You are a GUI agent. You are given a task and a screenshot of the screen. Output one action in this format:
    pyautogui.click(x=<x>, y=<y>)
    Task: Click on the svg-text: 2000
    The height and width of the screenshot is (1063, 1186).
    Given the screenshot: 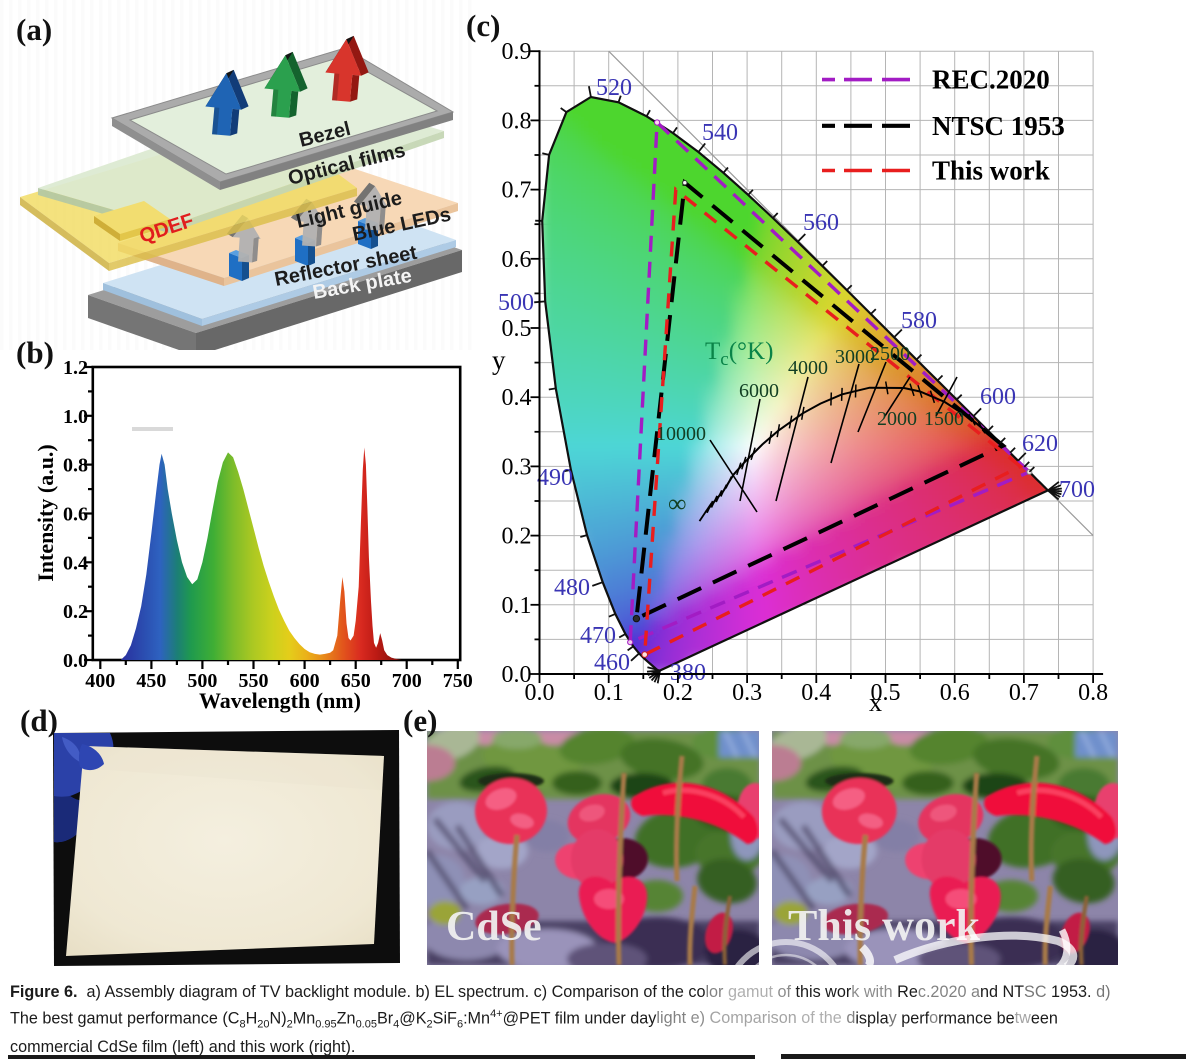 What is the action you would take?
    pyautogui.click(x=897, y=419)
    